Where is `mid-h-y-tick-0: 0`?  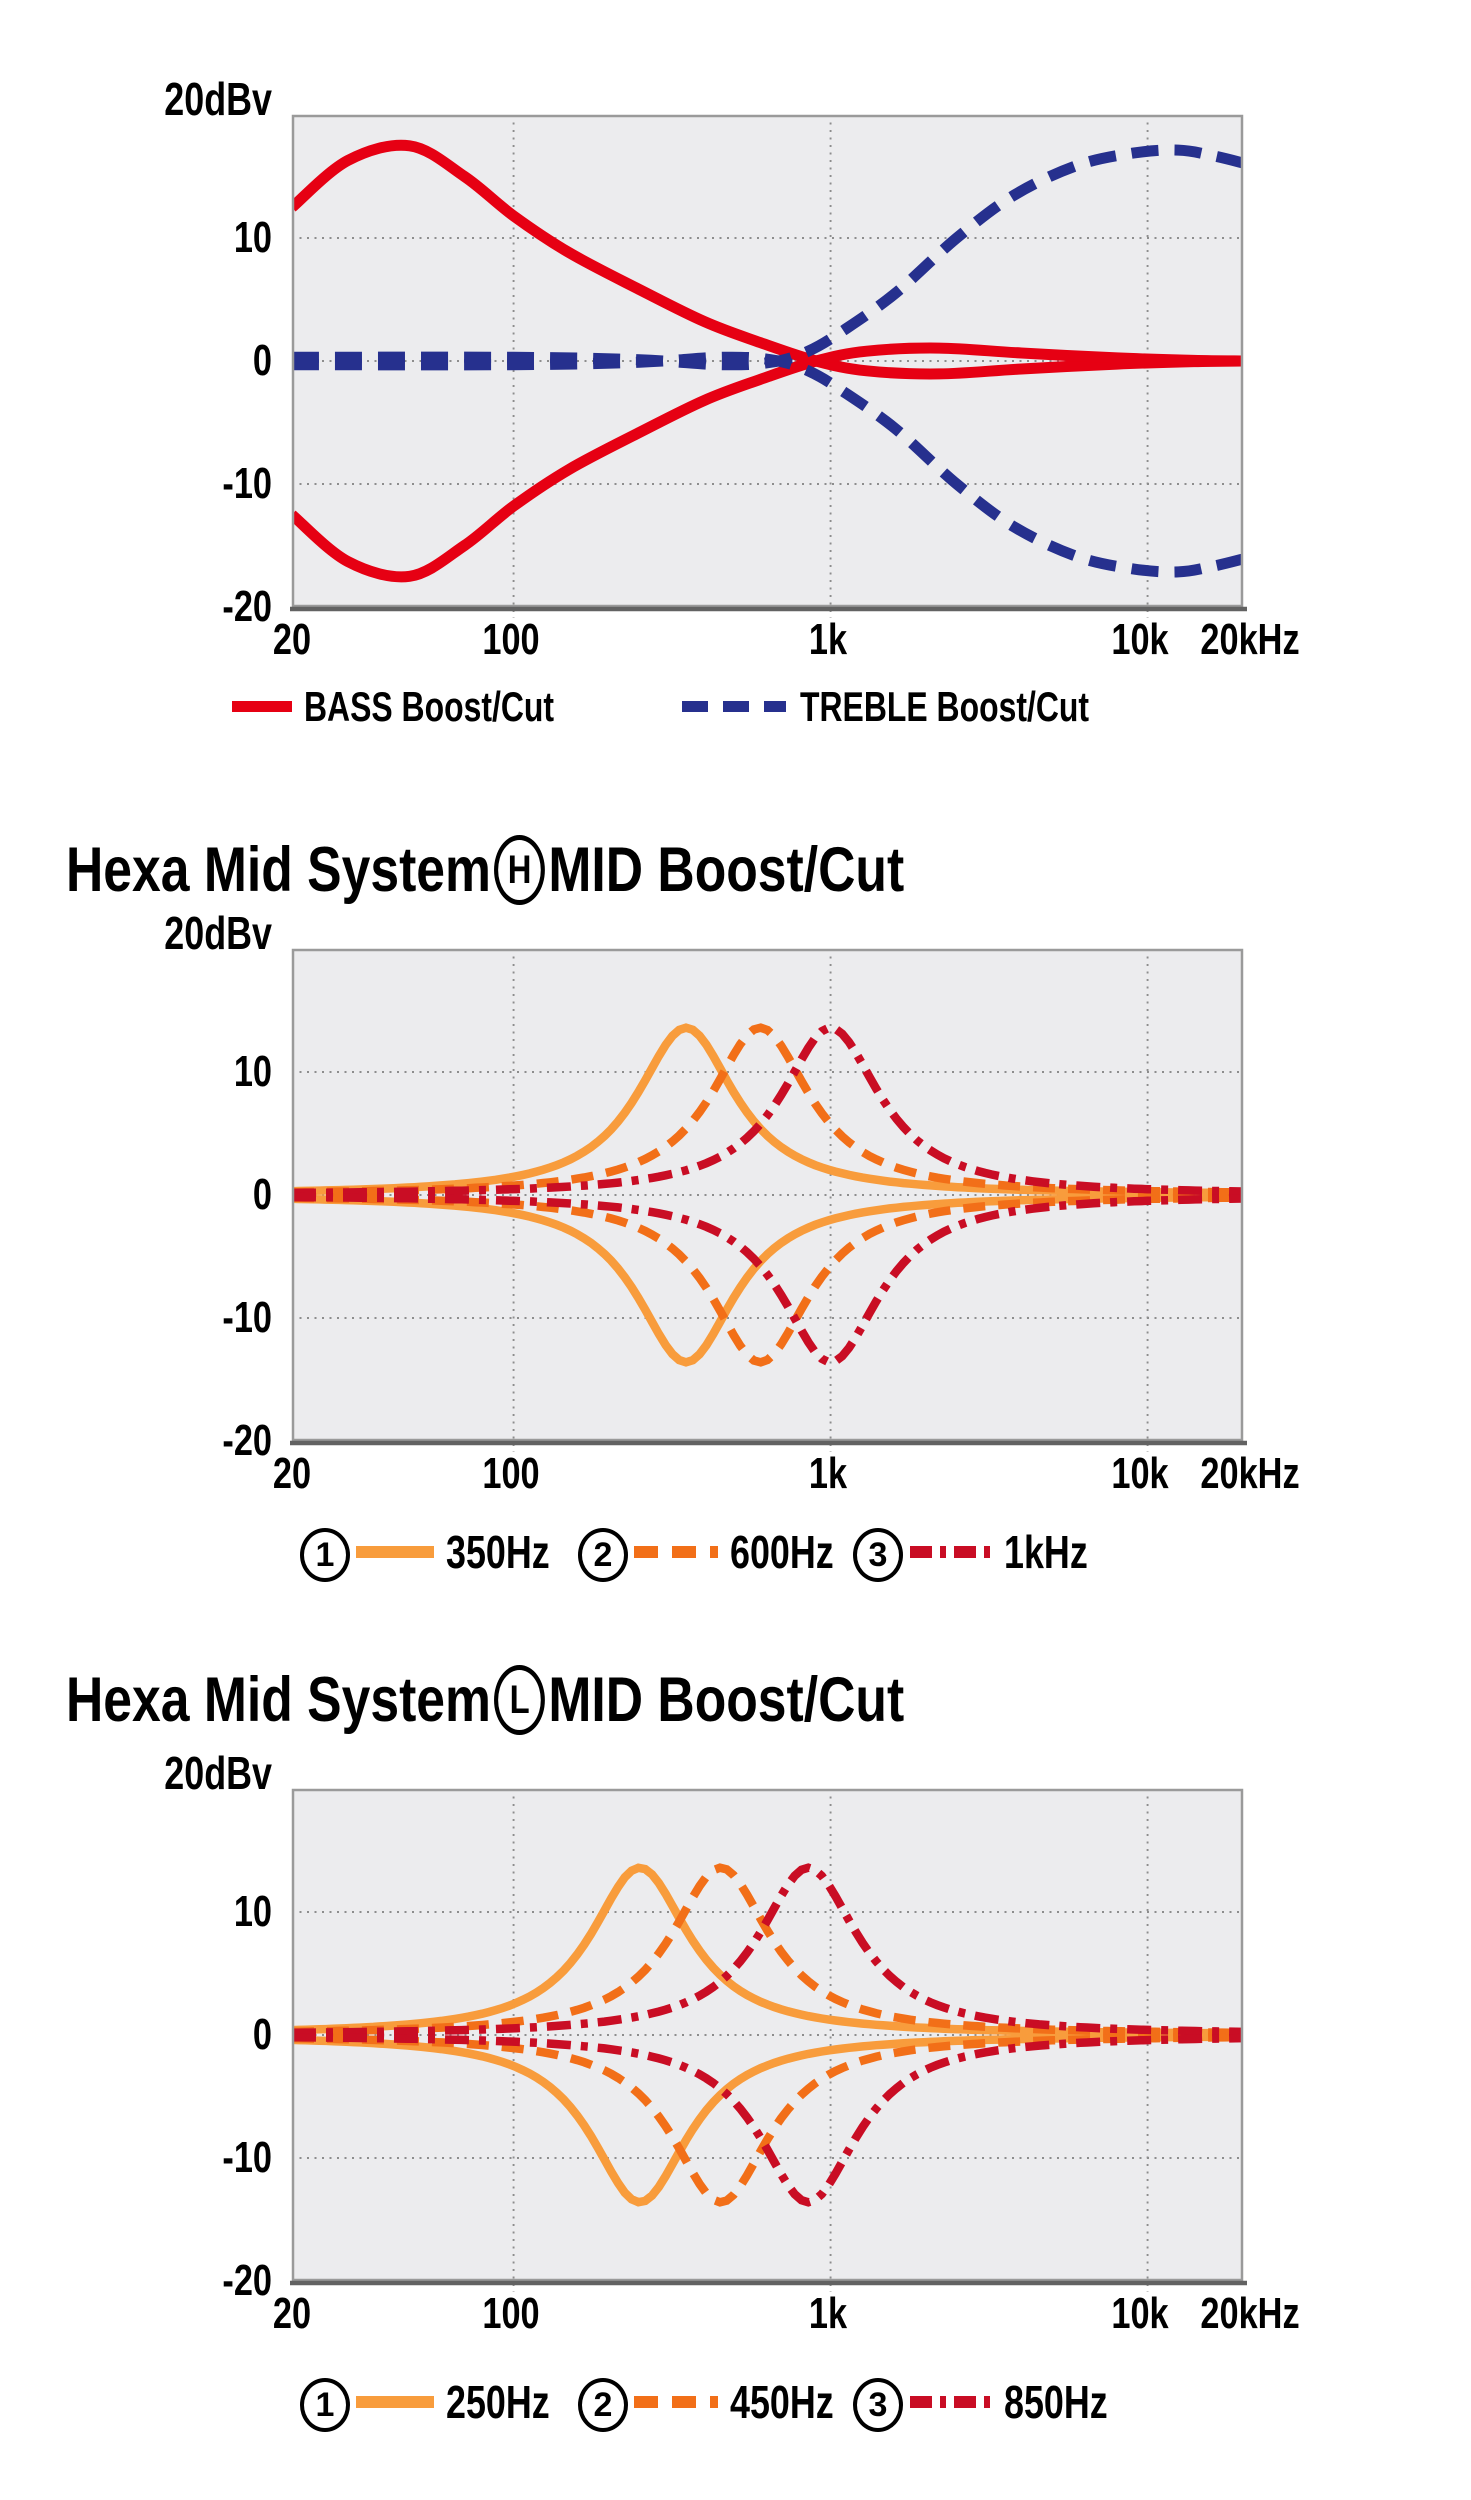 mid-h-y-tick-0: 0 is located at coordinates (262, 1194).